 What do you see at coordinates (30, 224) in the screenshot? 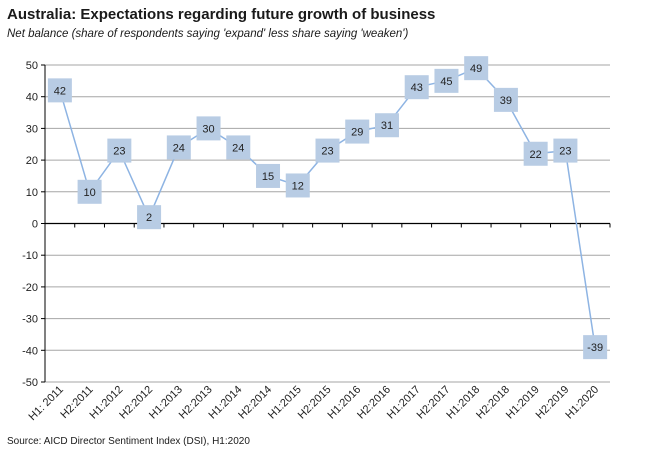
I see `y-tick-labels: 50 40 30 20 10 0 -10 -20 -30 -40 -50` at bounding box center [30, 224].